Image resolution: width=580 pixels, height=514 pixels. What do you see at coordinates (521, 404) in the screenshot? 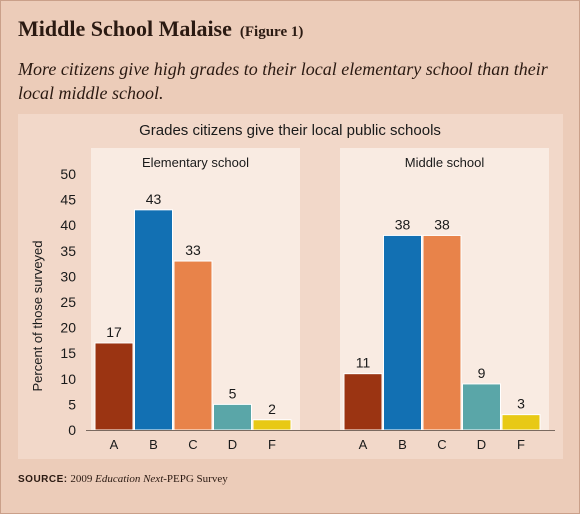
I see `data-label: 3` at bounding box center [521, 404].